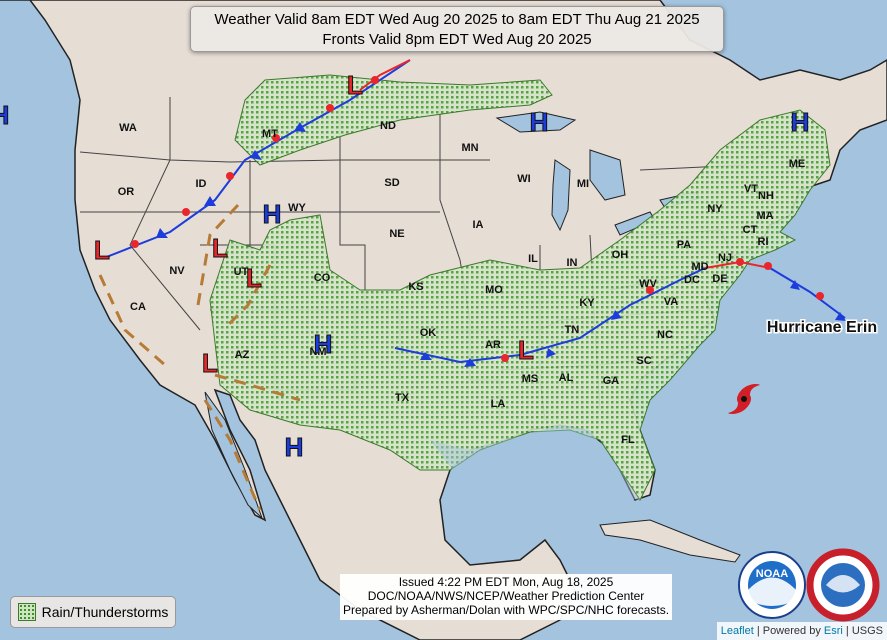 Image resolution: width=887 pixels, height=640 pixels. I want to click on state-label: WA, so click(128, 128).